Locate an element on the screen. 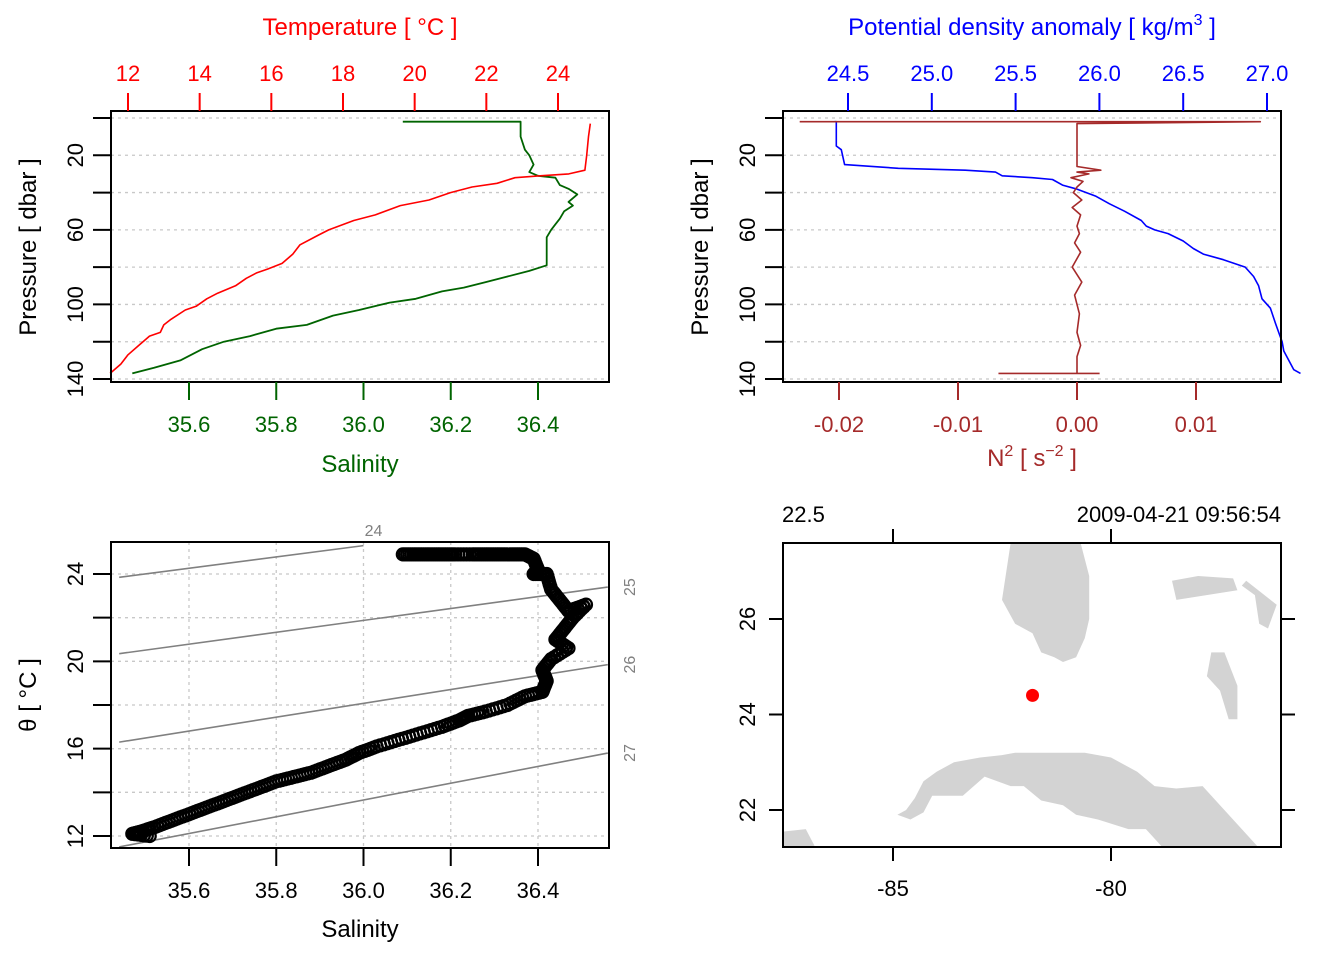 The height and width of the screenshot is (960, 1344). n2-axis: -0.02 -0.01 0.00 0.01 is located at coordinates (1015, 409).